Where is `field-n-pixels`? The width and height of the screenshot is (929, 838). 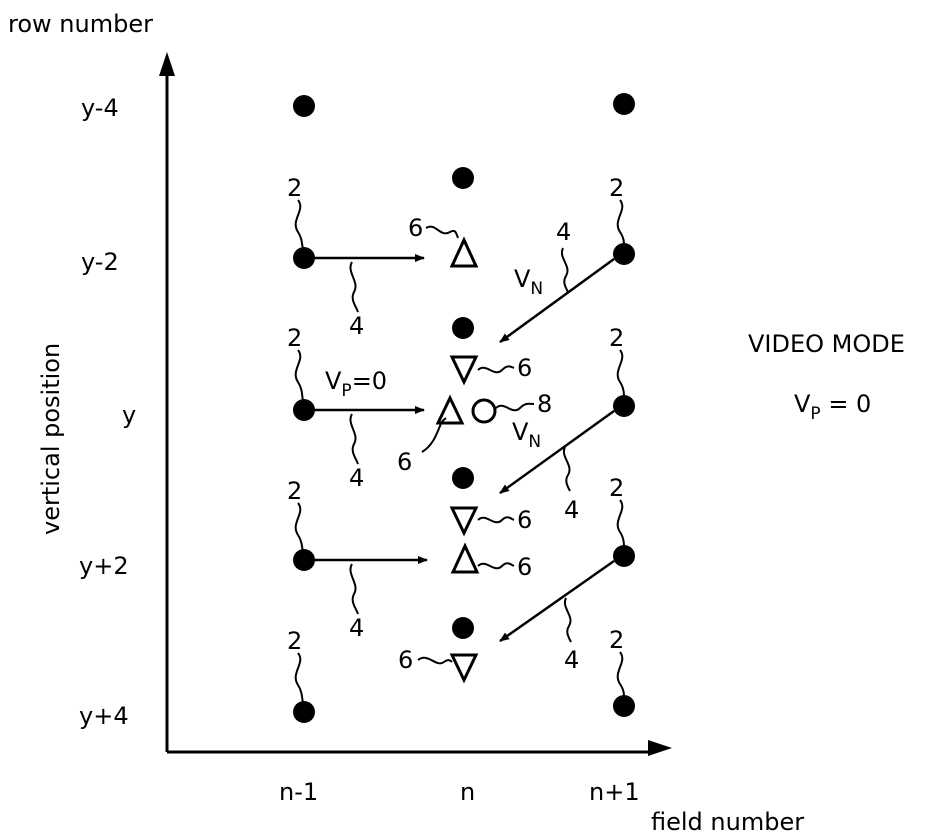 field-n-pixels is located at coordinates (463, 403).